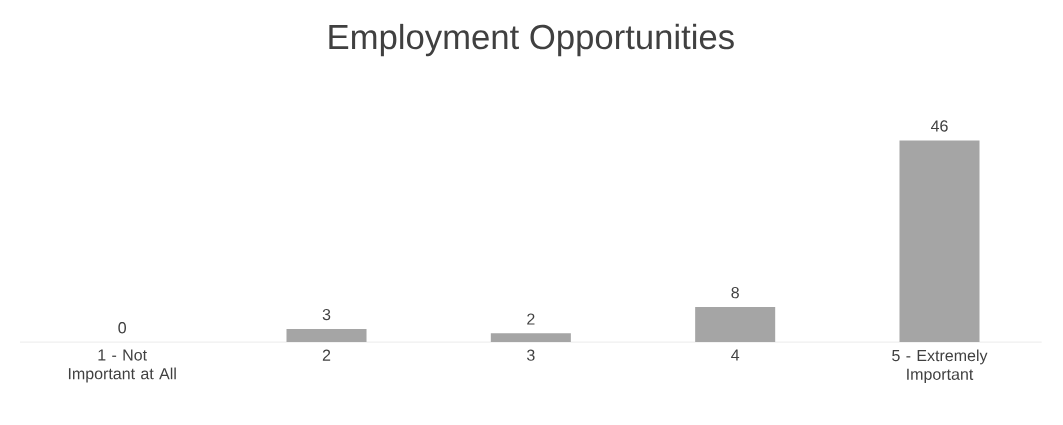 The width and height of the screenshot is (1063, 425). Describe the element at coordinates (735, 292) in the screenshot. I see `data-label: 8` at that location.